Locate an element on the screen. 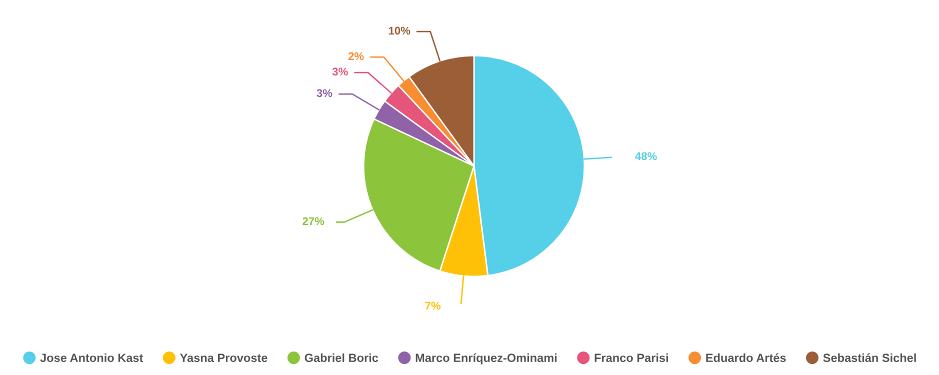  data-label: 2% is located at coordinates (356, 56).